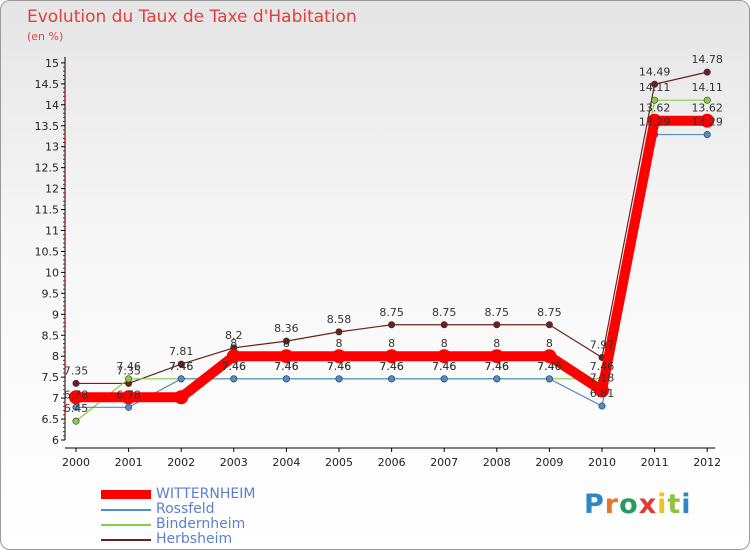 This screenshot has height=550, width=750. Describe the element at coordinates (52, 189) in the screenshot. I see `y-tick-label: 12` at that location.